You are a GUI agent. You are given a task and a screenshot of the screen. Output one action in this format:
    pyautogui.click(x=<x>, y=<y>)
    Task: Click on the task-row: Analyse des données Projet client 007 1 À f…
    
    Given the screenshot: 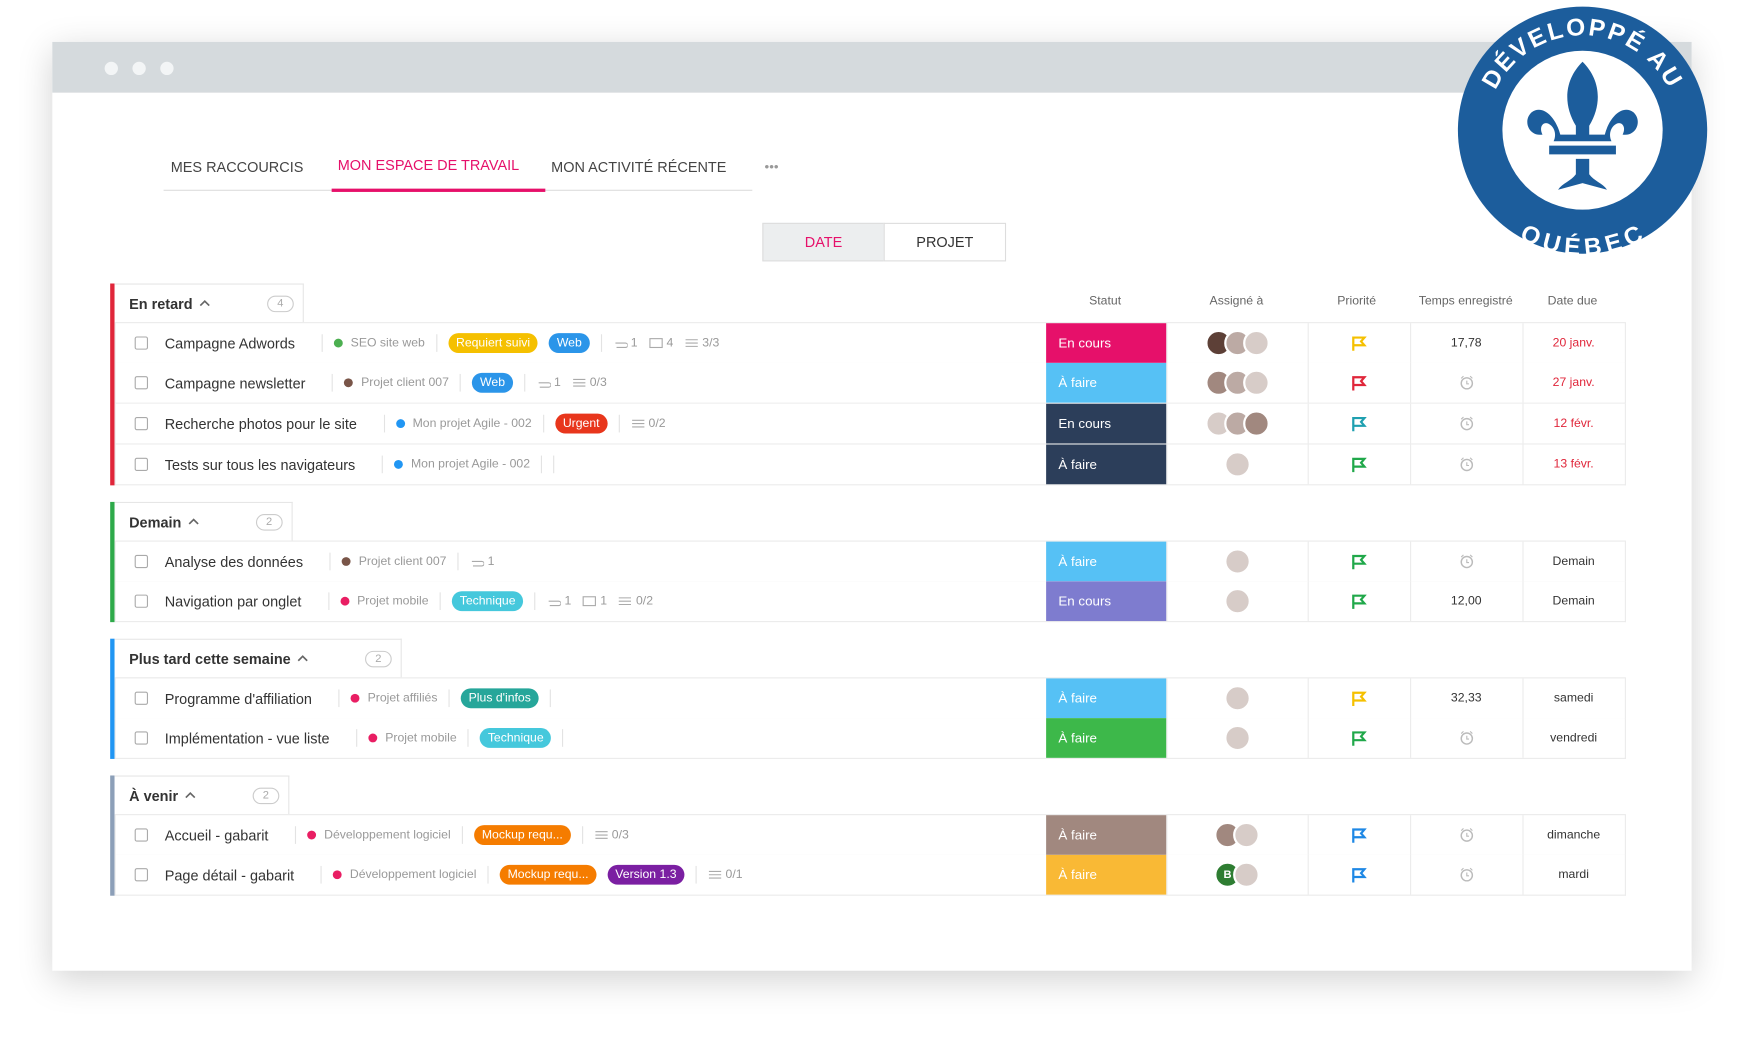 What is the action you would take?
    pyautogui.click(x=870, y=561)
    